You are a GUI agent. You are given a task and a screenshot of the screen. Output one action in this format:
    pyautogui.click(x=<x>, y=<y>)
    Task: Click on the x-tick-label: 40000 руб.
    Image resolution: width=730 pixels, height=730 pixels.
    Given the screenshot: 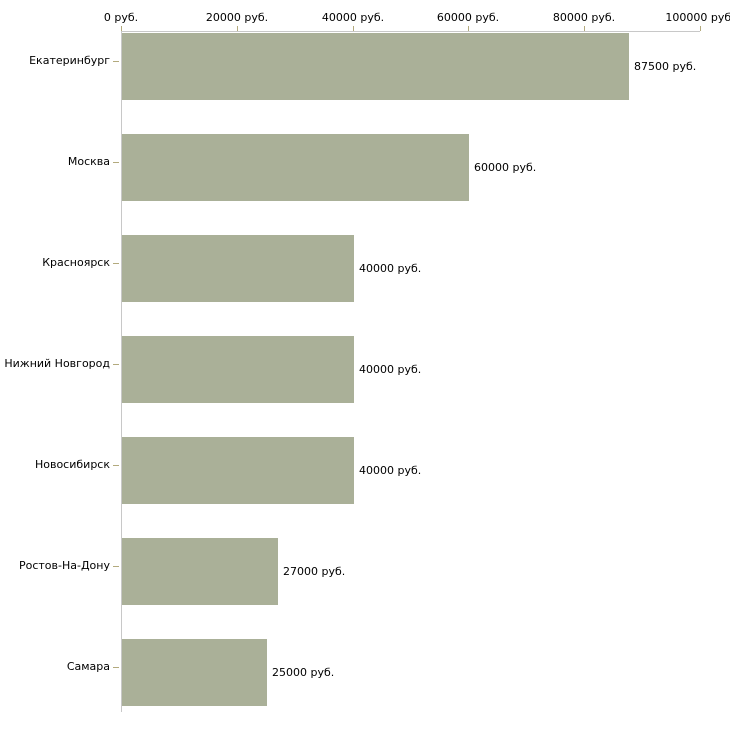 What is the action you would take?
    pyautogui.click(x=353, y=17)
    